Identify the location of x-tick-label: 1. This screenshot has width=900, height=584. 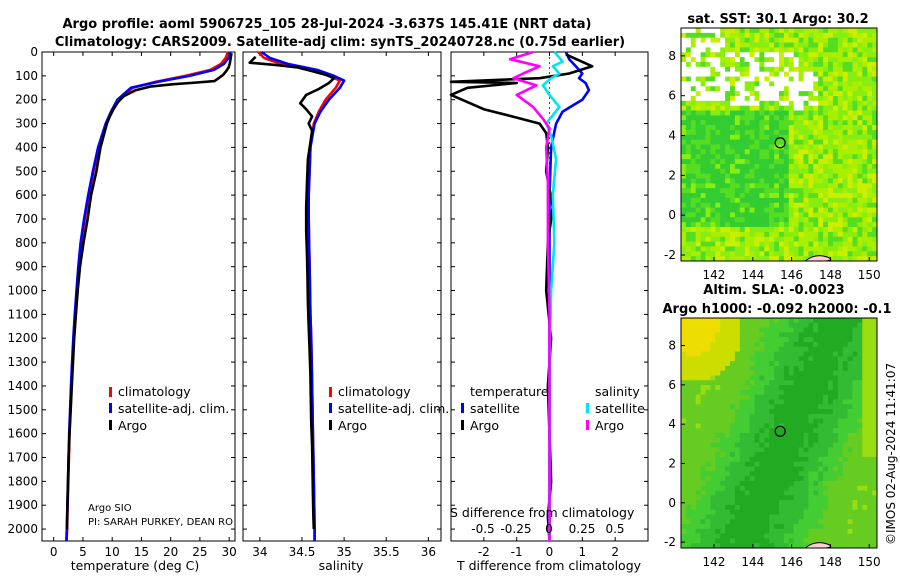
(583, 552).